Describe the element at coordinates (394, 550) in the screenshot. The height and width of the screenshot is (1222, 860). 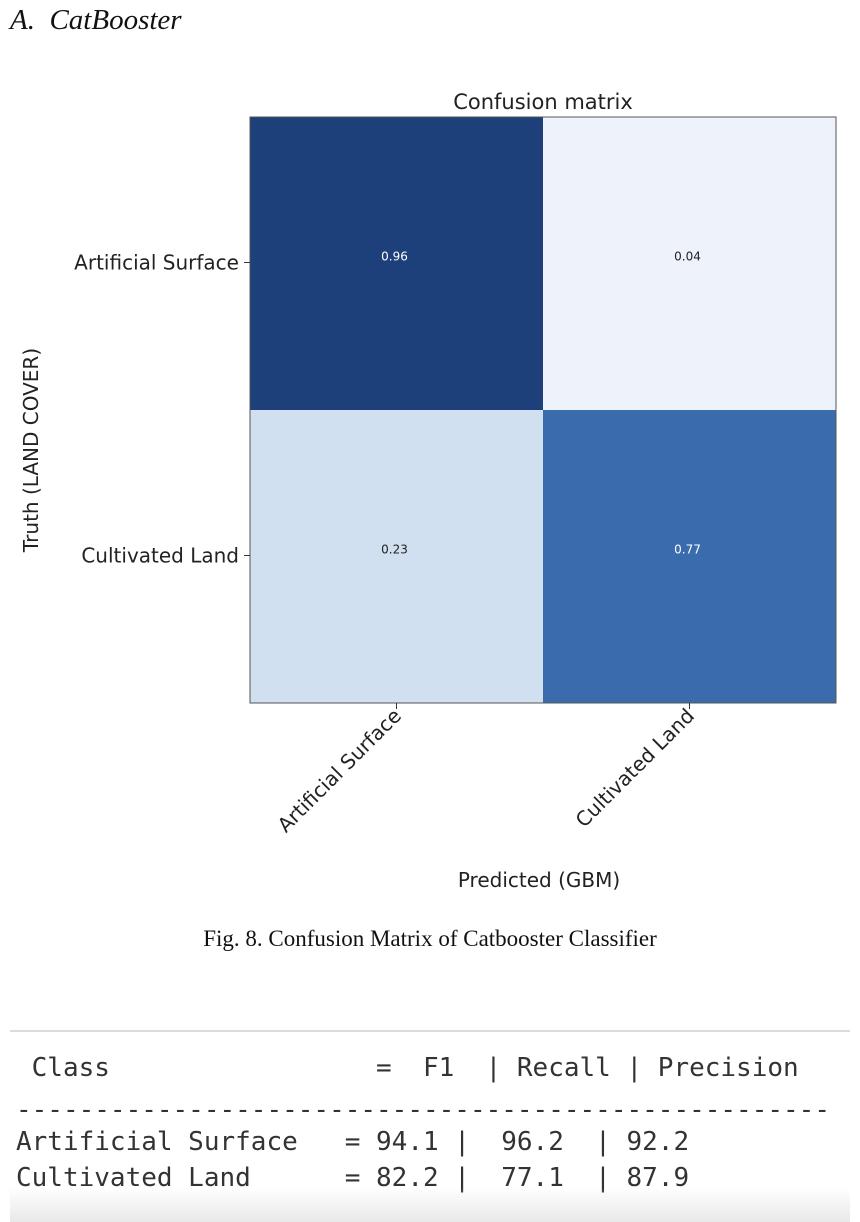
I see `cell-value-label: 0.23` at that location.